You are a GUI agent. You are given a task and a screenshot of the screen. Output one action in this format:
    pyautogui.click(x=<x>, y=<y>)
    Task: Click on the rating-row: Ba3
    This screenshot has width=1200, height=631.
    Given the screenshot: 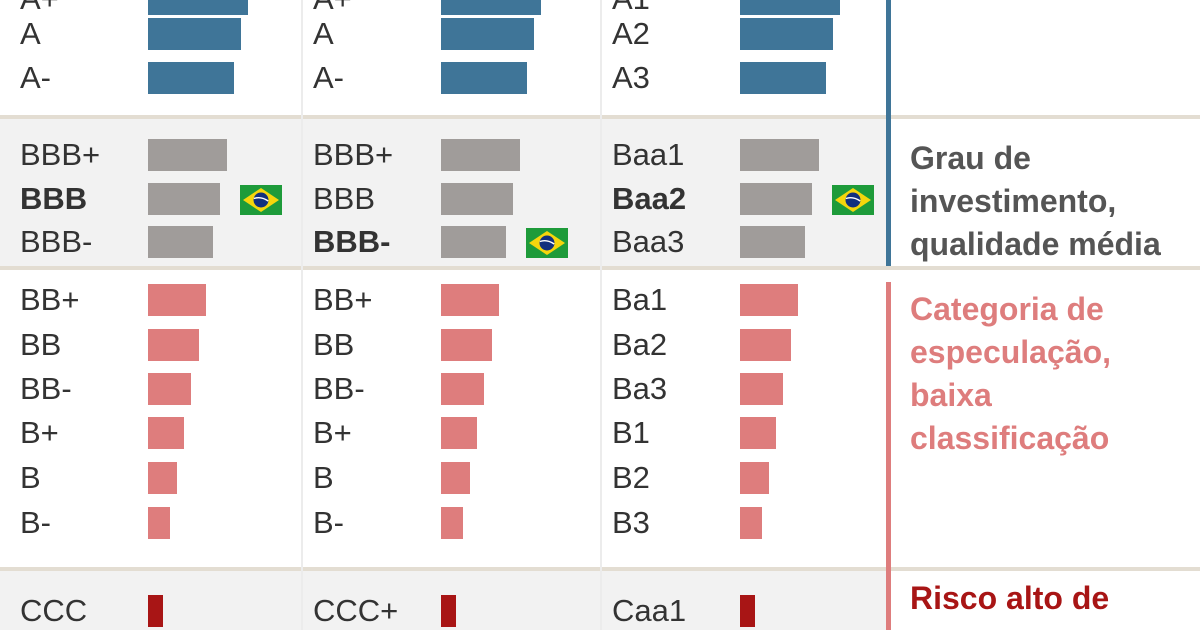 What is the action you would take?
    pyautogui.click(x=752, y=389)
    